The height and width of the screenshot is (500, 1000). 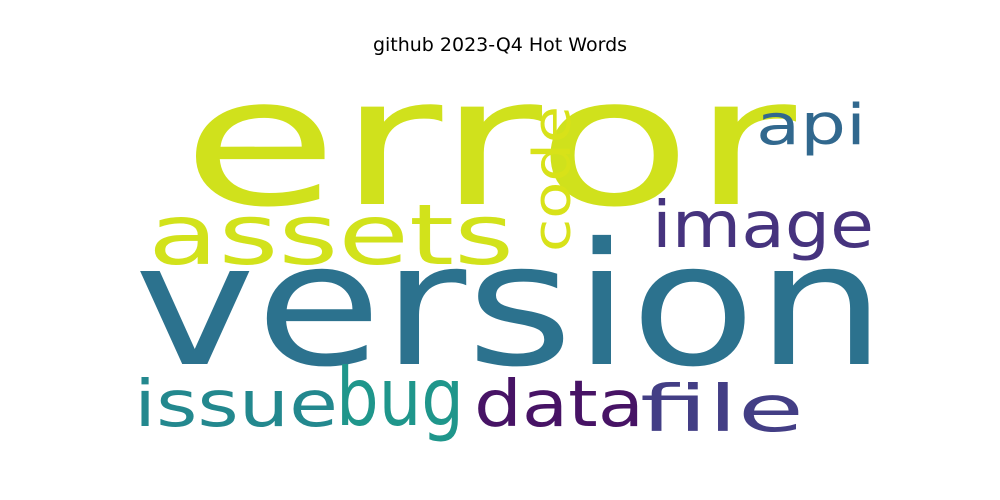 I want to click on word-api: api, so click(x=811, y=125).